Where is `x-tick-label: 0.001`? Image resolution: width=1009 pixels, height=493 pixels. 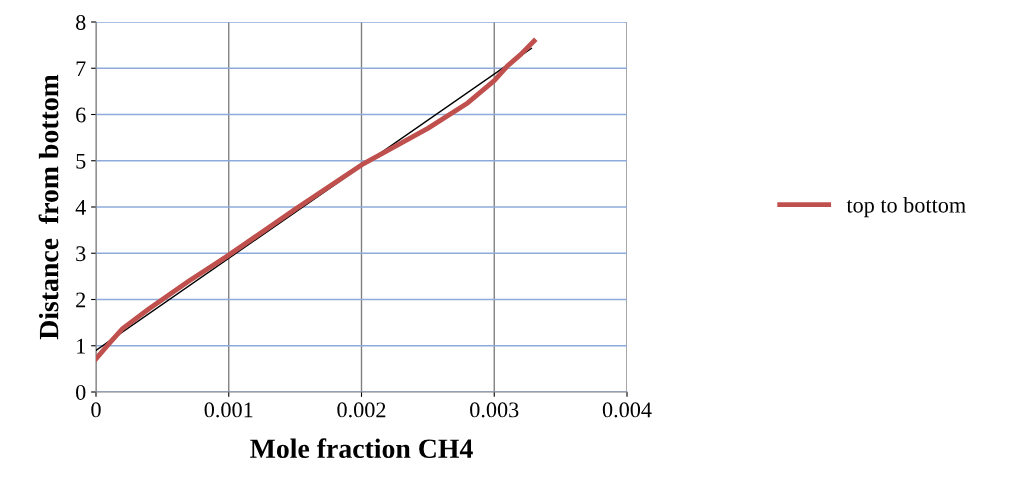 x-tick-label: 0.001 is located at coordinates (228, 410).